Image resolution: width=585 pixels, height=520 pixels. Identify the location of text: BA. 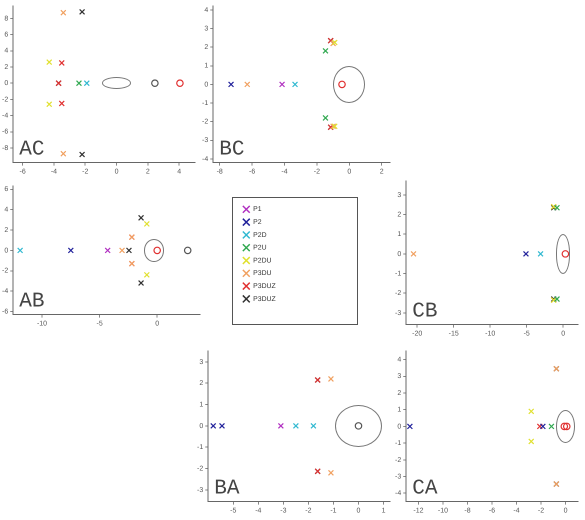
(227, 489).